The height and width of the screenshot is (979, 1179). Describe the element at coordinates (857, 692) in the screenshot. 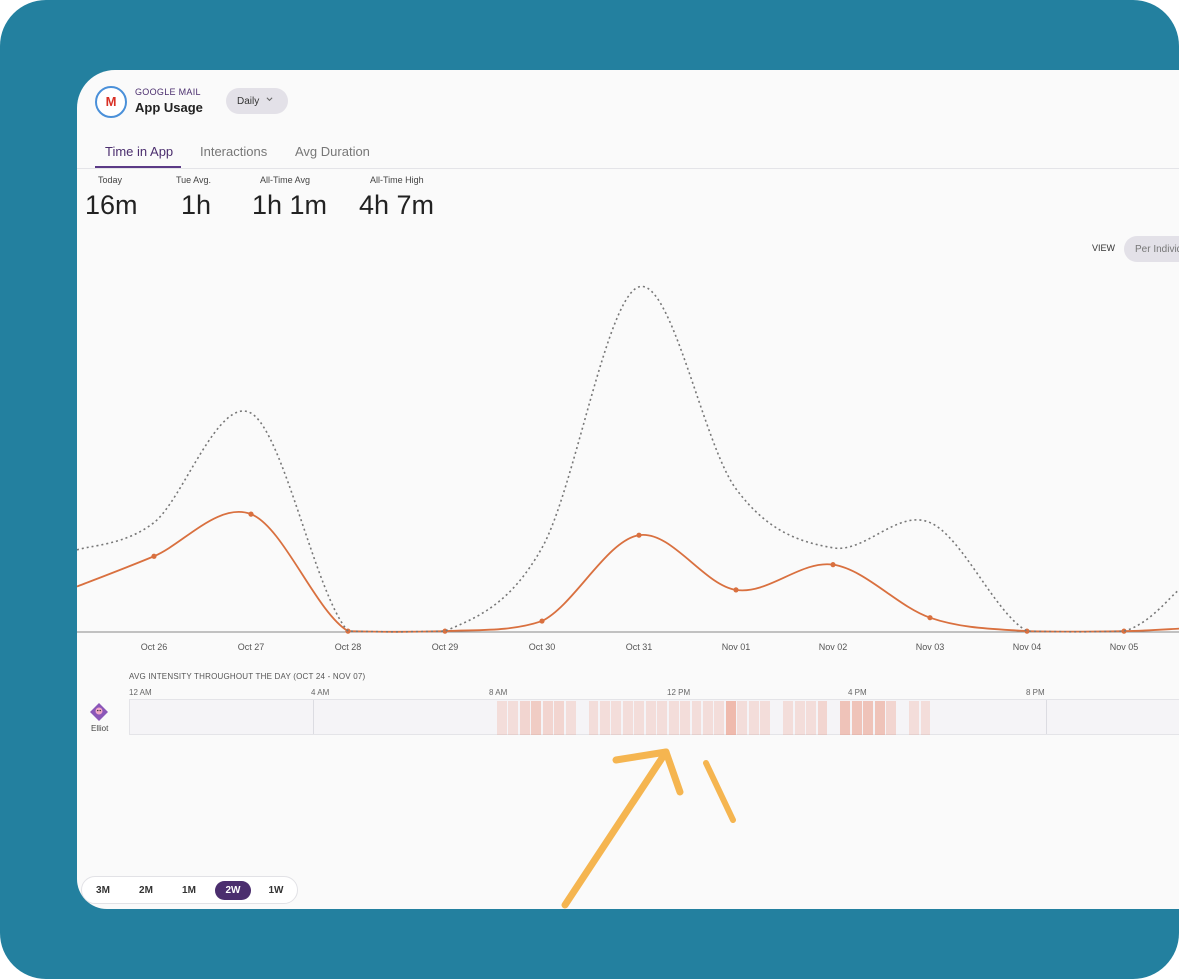

I see `hour-label-4pm: 4 PM` at that location.